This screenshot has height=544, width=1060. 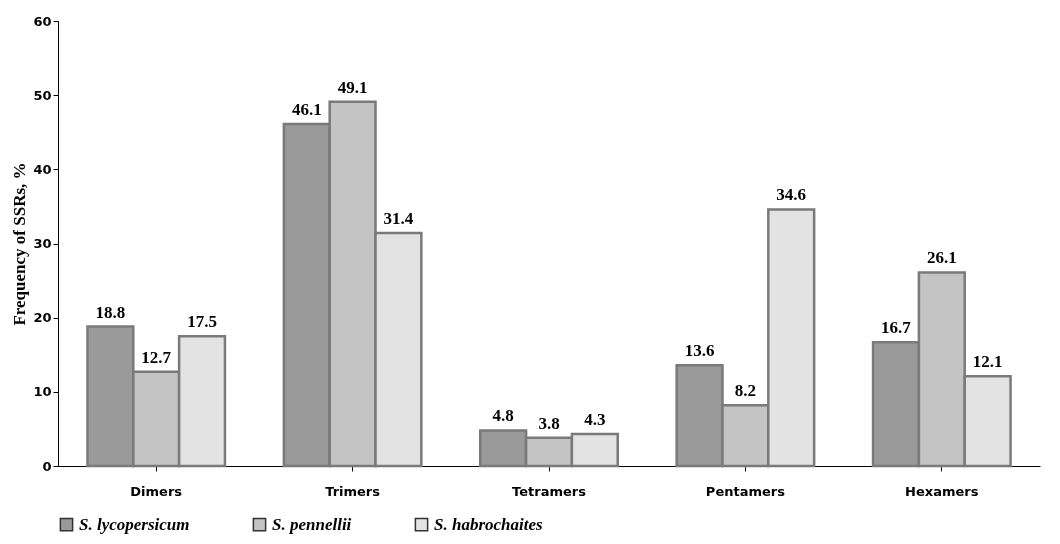 What do you see at coordinates (942, 491) in the screenshot?
I see `x-tick-label: Hexamers` at bounding box center [942, 491].